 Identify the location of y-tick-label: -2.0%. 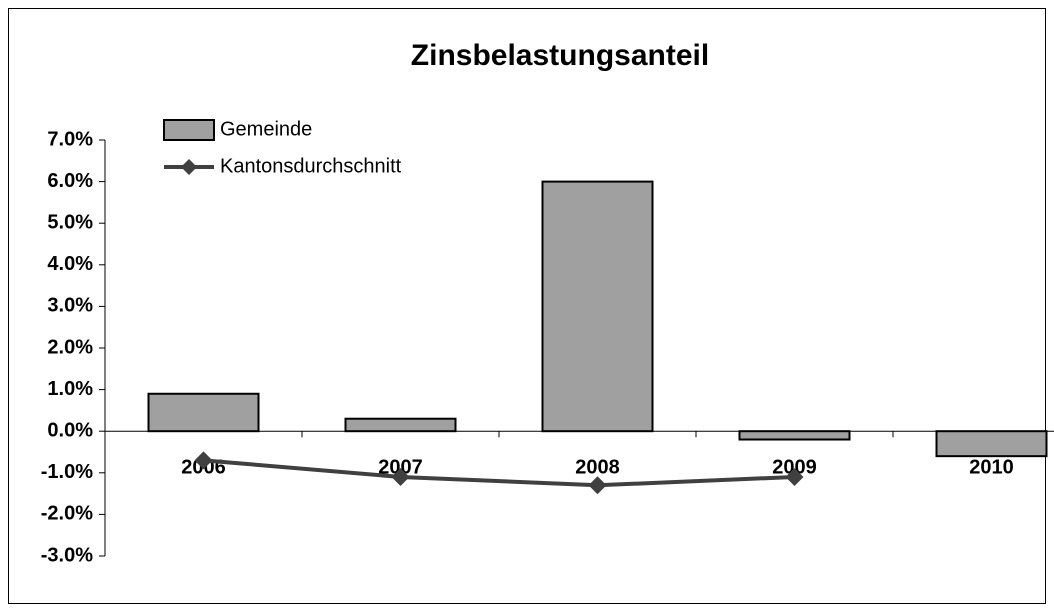
(67, 514).